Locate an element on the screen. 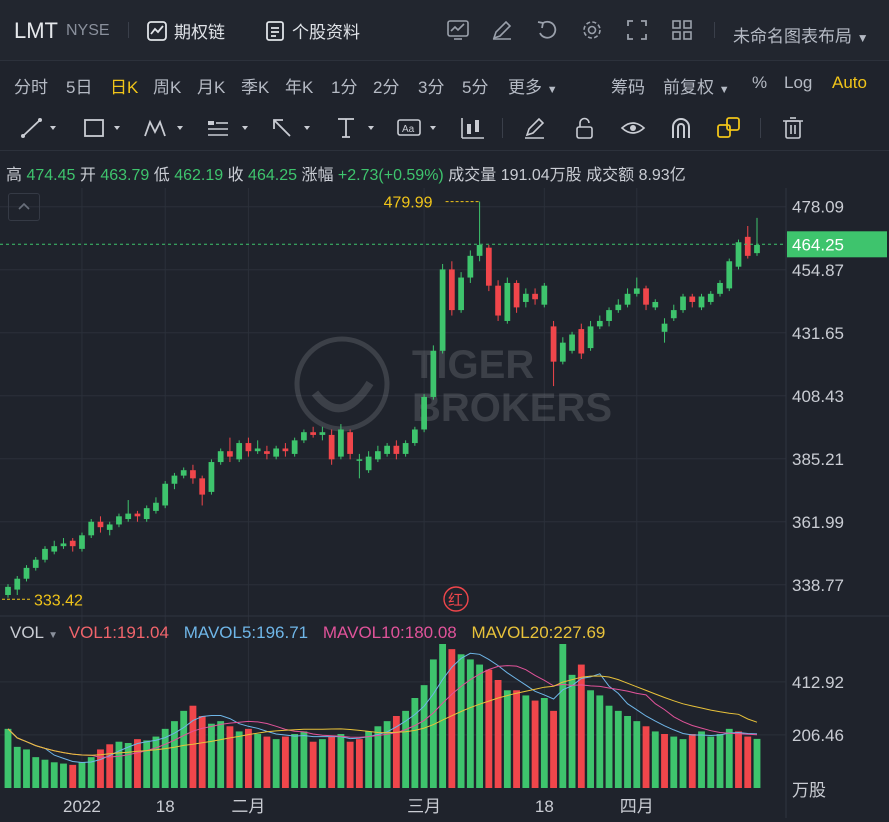 The image size is (889, 822). time-tick-label: 四月 is located at coordinates (637, 806).